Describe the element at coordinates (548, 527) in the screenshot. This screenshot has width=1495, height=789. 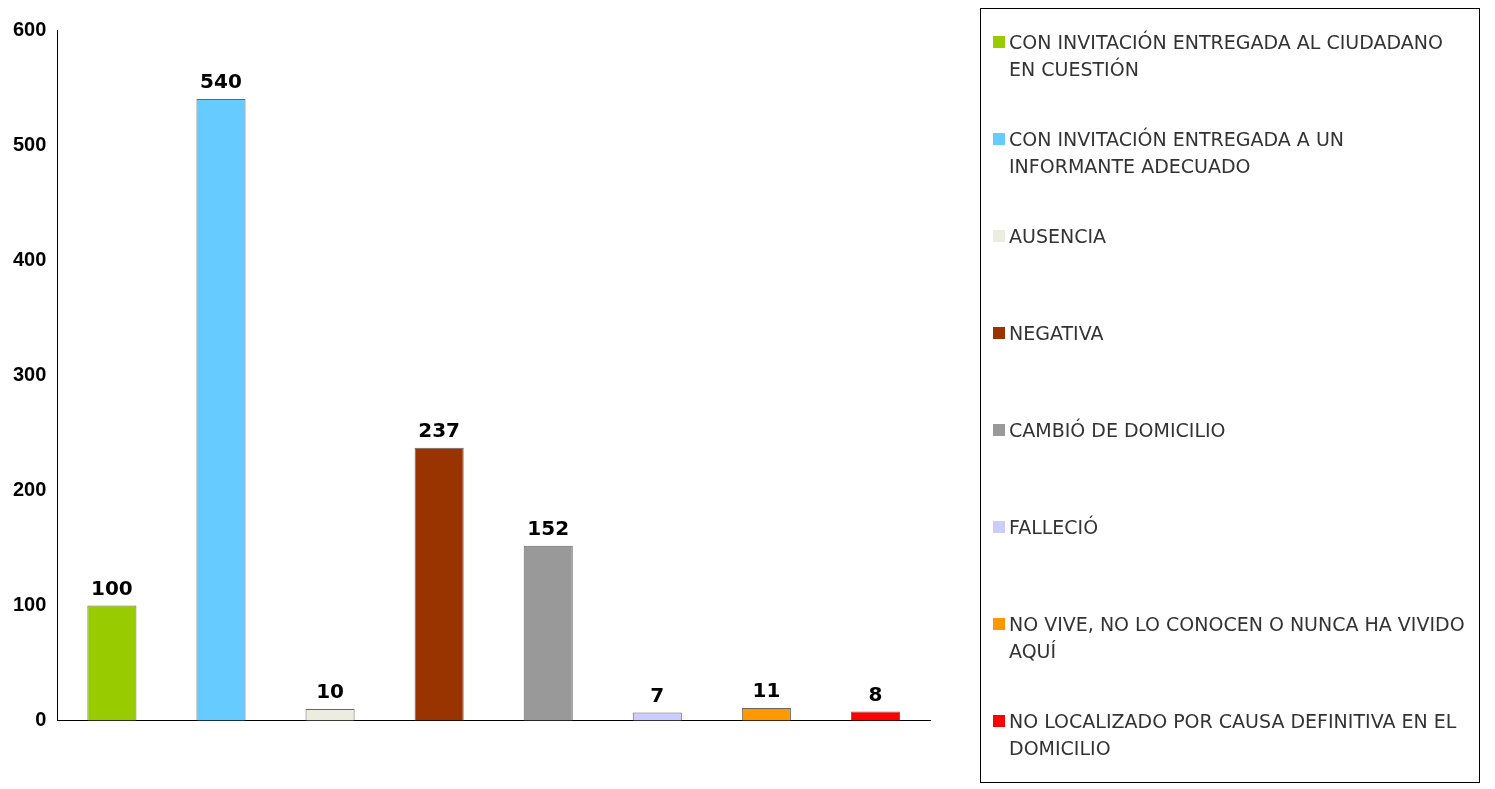
I see `data-label: 152` at that location.